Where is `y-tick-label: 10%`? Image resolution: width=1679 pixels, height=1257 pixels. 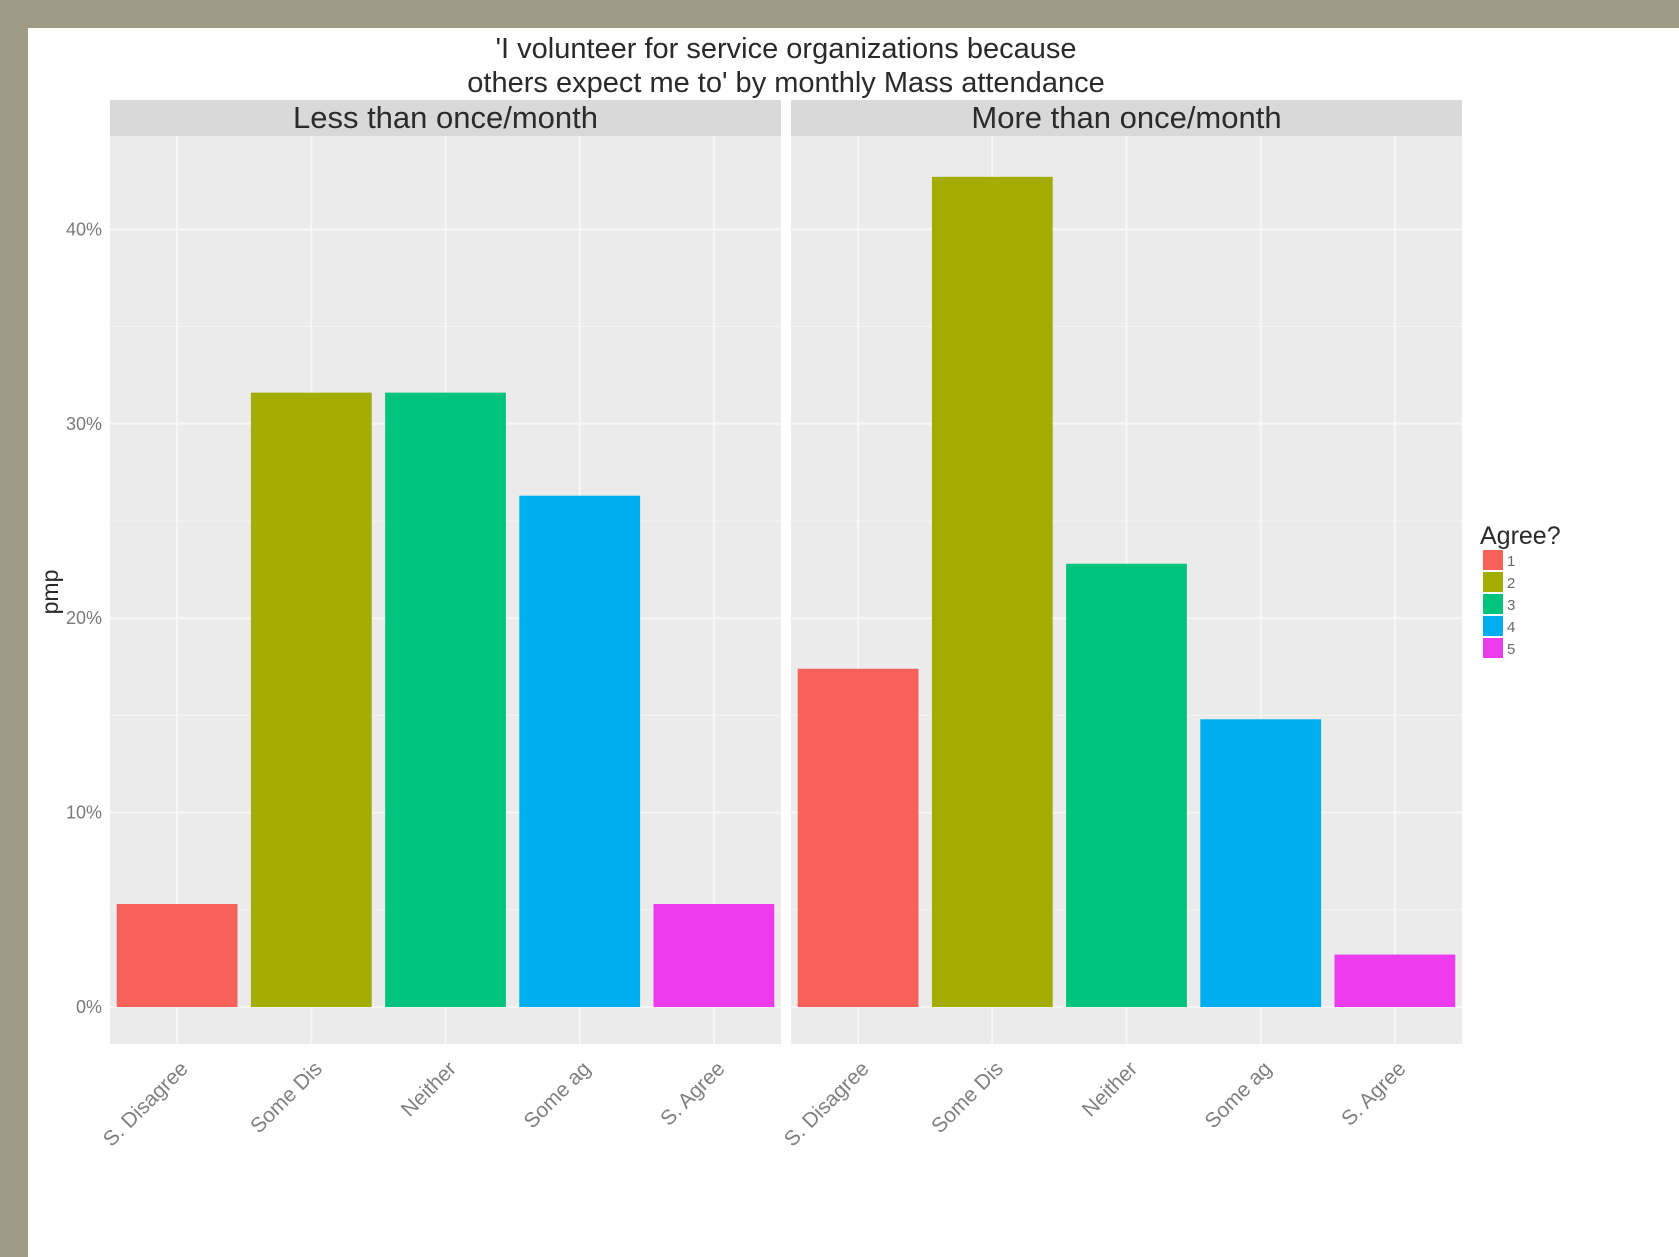
y-tick-label: 10% is located at coordinates (84, 813).